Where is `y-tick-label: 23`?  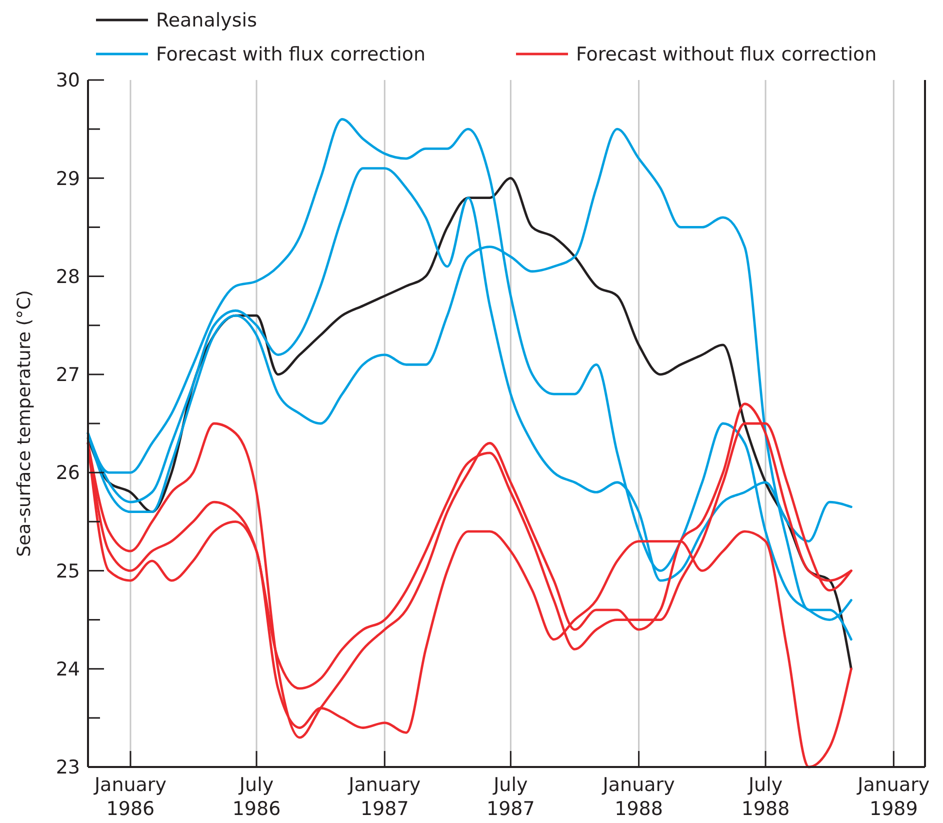 y-tick-label: 23 is located at coordinates (68, 767).